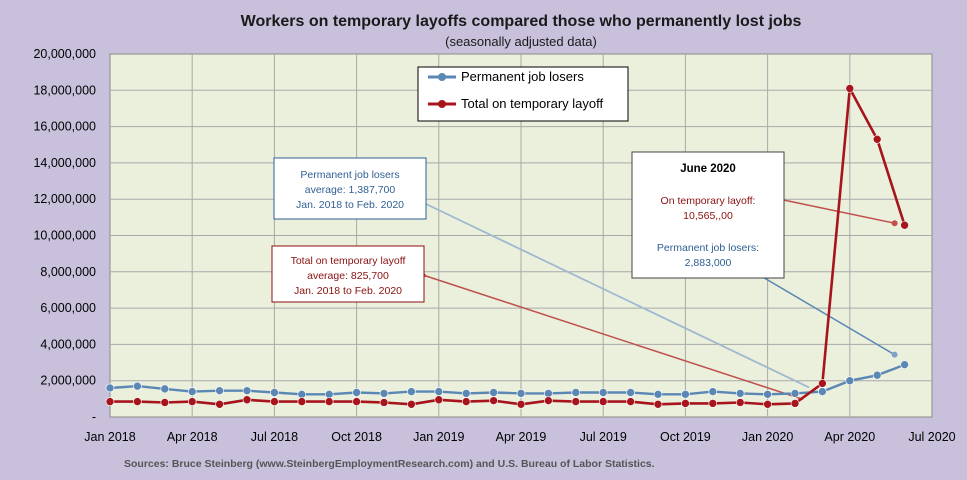 The height and width of the screenshot is (480, 967). Describe the element at coordinates (894, 354) in the screenshot. I see `arrow-june-permanent-tail` at that location.